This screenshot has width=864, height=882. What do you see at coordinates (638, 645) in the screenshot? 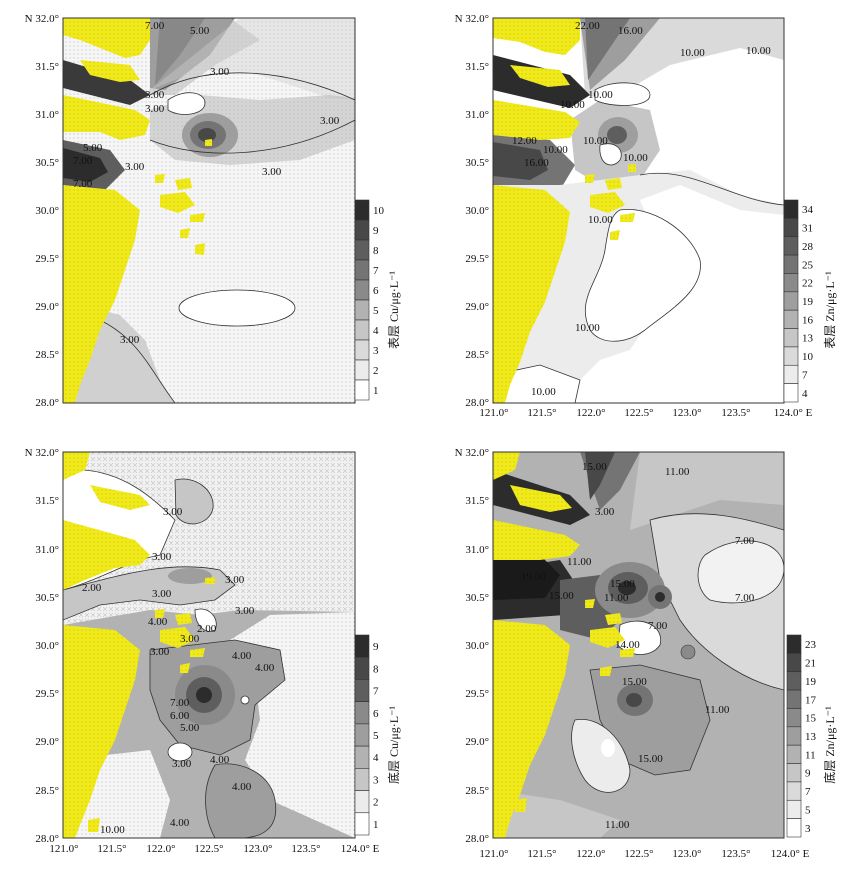
I see `map-frame` at bounding box center [638, 645].